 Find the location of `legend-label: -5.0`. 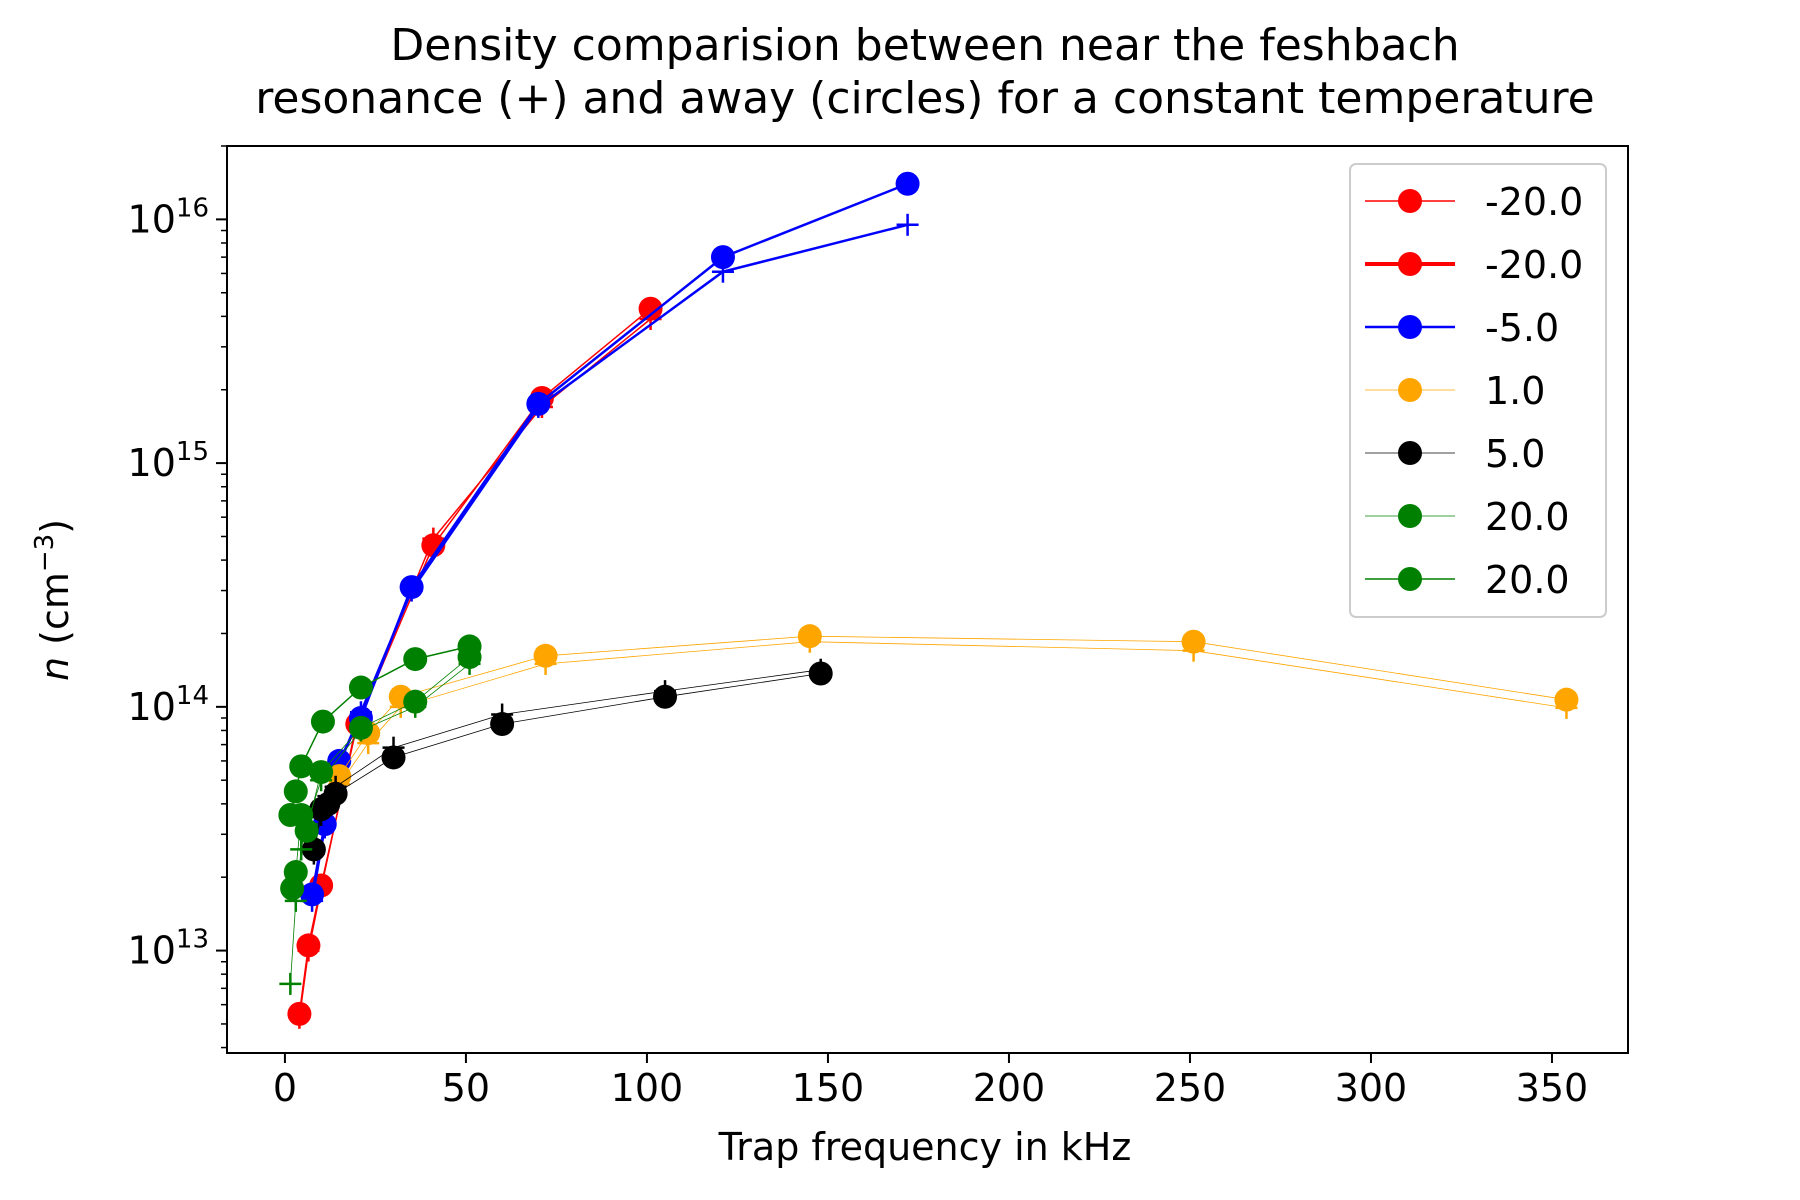

legend-label: -5.0 is located at coordinates (1522, 328).